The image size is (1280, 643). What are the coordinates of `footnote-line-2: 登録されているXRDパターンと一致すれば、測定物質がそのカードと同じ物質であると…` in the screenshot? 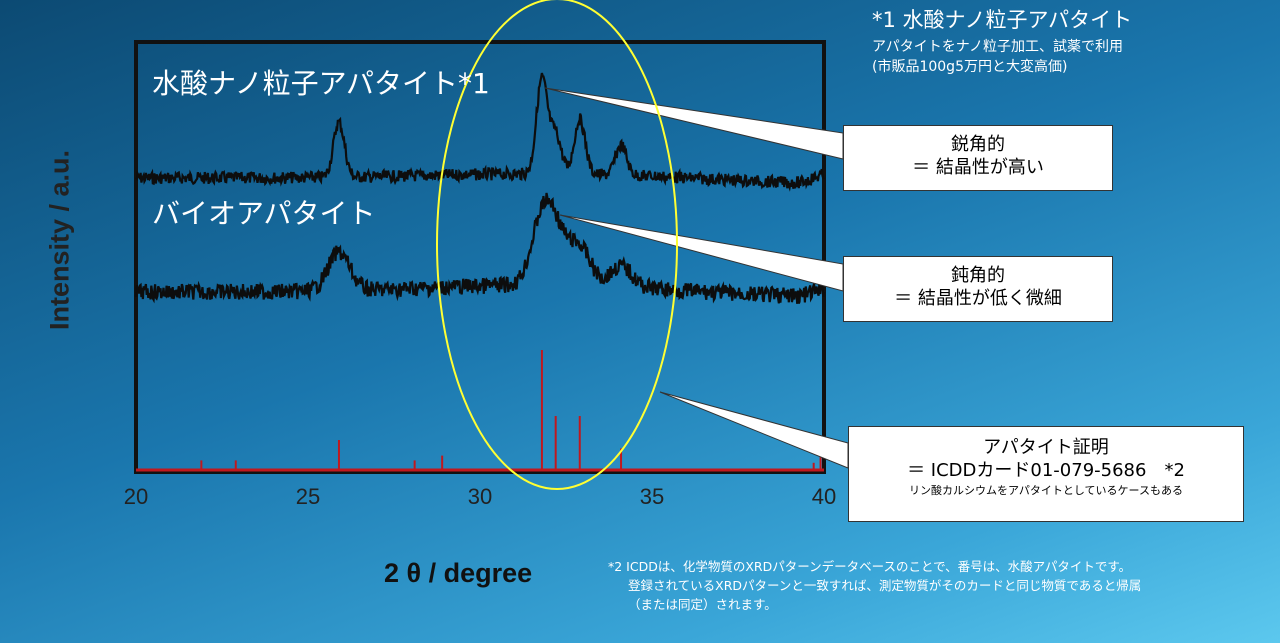 It's located at (885, 585).